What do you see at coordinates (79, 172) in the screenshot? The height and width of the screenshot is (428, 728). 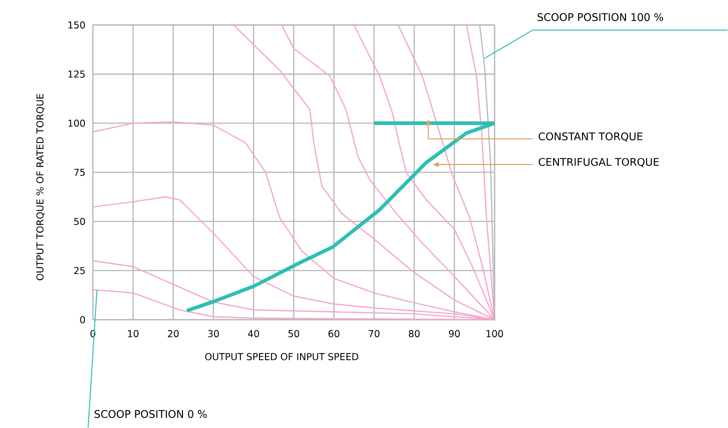 I see `y-tick-label: 75` at bounding box center [79, 172].